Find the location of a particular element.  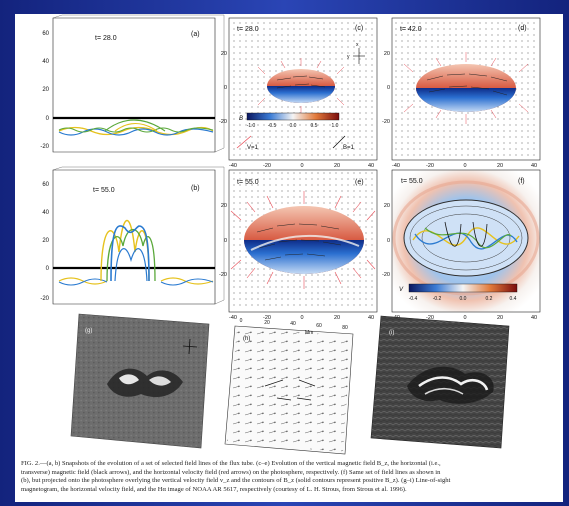

panel-c-velocity-reference-arrow is located at coordinates (244, 142).